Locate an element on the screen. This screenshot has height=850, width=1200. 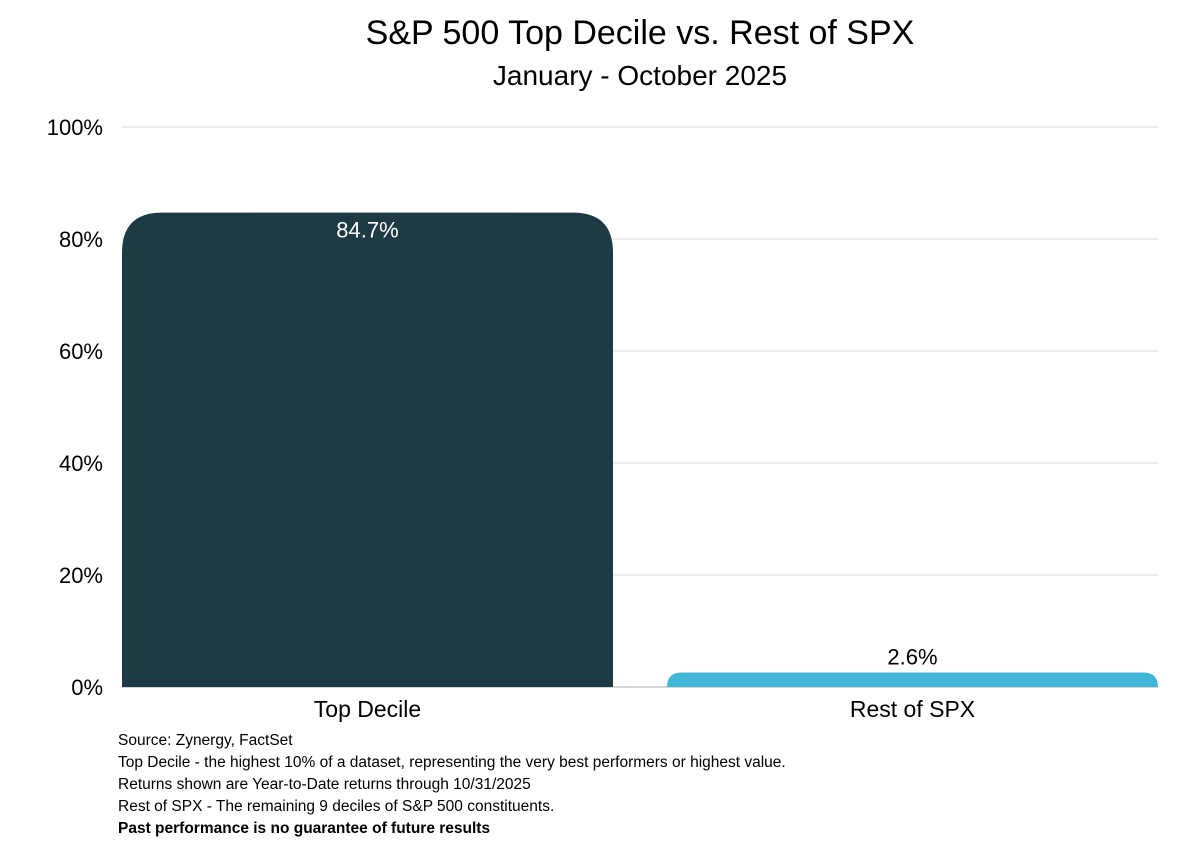
bar-rest-of-spx is located at coordinates (912, 679).